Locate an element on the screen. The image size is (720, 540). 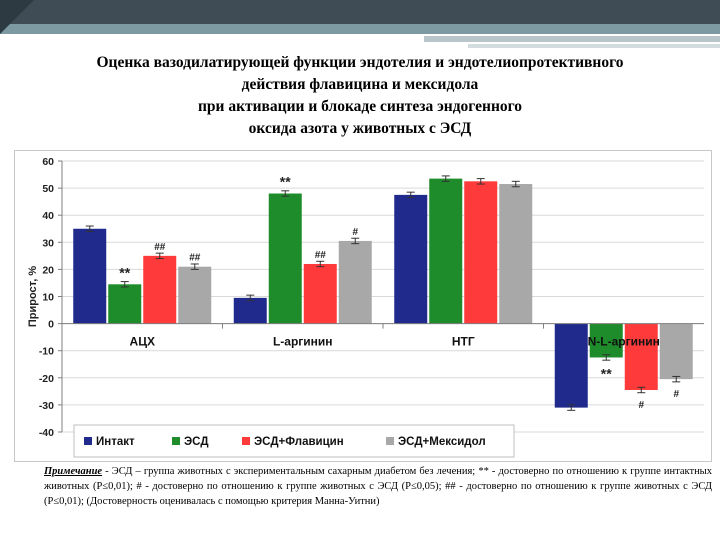
title-line: оксида азота у животных с ЭСД is located at coordinates (360, 128).